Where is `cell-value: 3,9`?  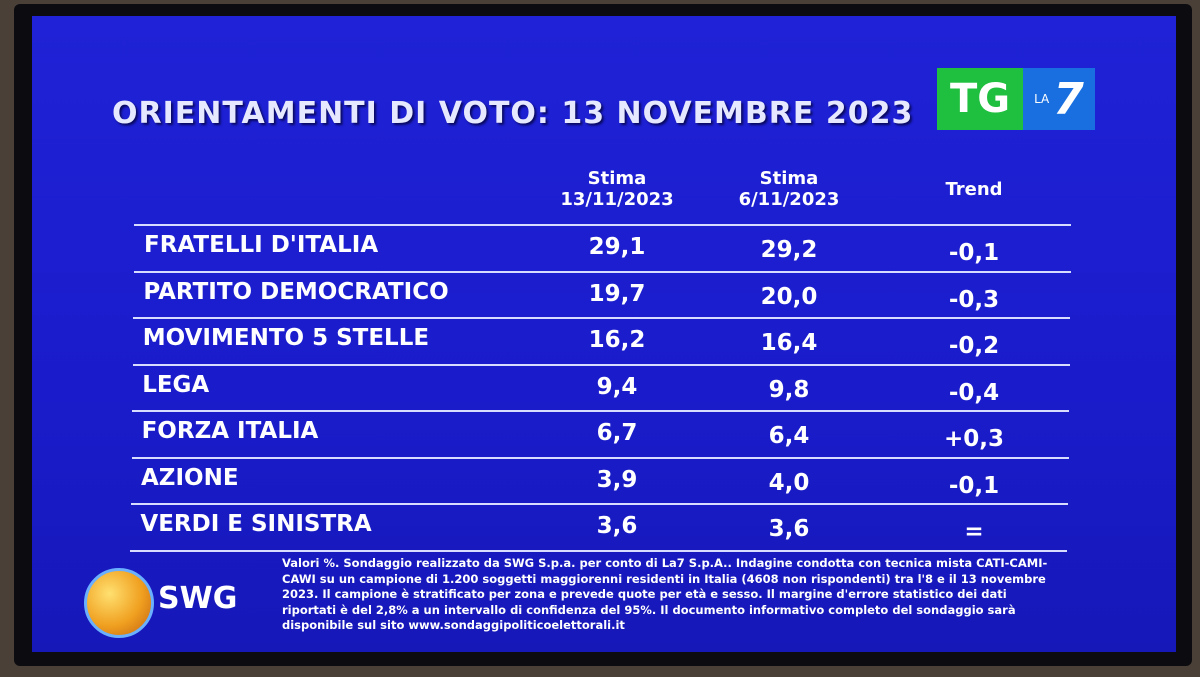
cell-value: 3,9 is located at coordinates (617, 479).